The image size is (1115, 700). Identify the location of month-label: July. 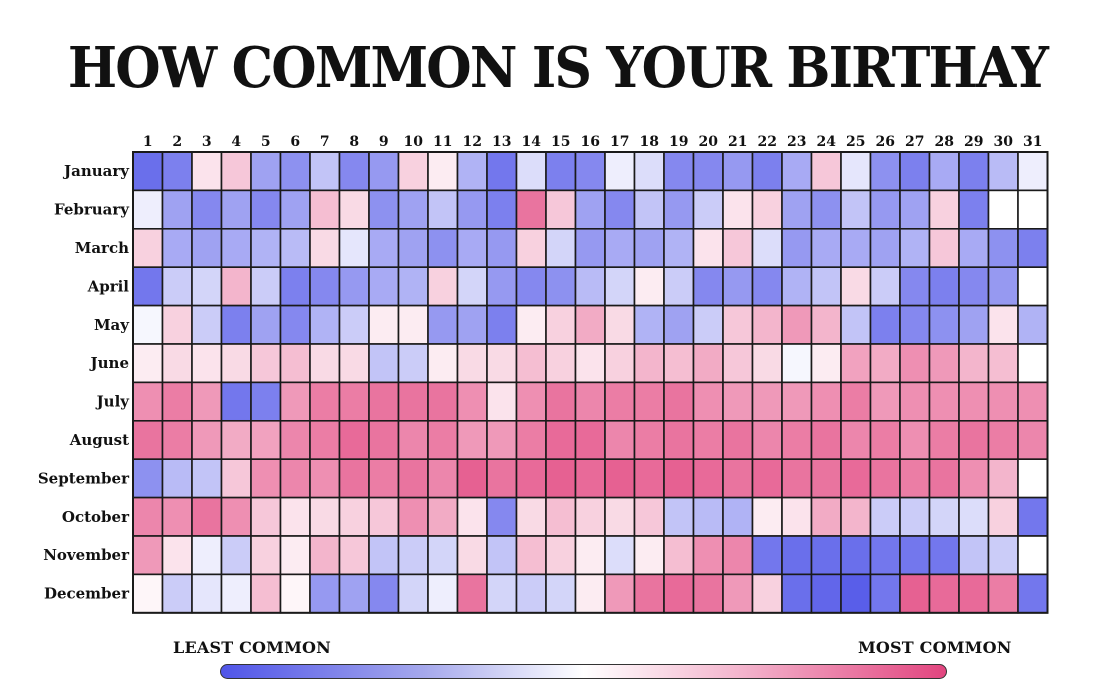
(113, 402).